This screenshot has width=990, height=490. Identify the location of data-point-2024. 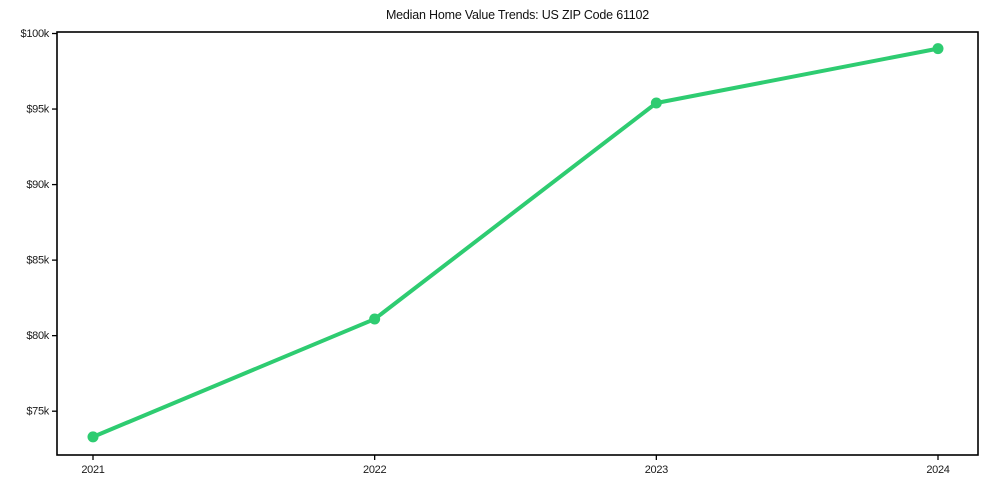
(938, 49).